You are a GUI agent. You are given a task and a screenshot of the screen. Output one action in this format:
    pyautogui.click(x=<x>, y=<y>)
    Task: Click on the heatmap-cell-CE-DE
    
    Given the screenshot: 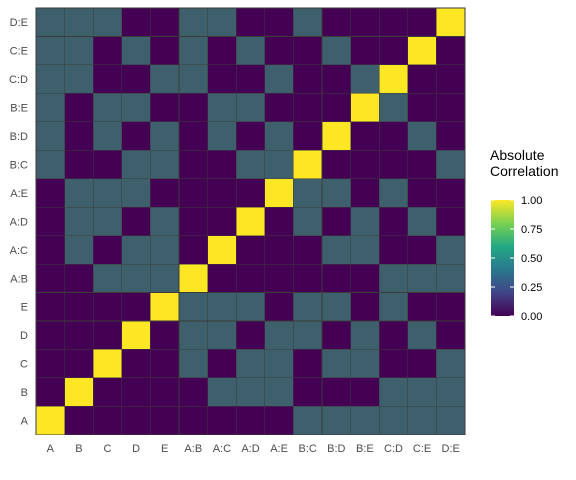 What is the action you would take?
    pyautogui.click(x=422, y=22)
    